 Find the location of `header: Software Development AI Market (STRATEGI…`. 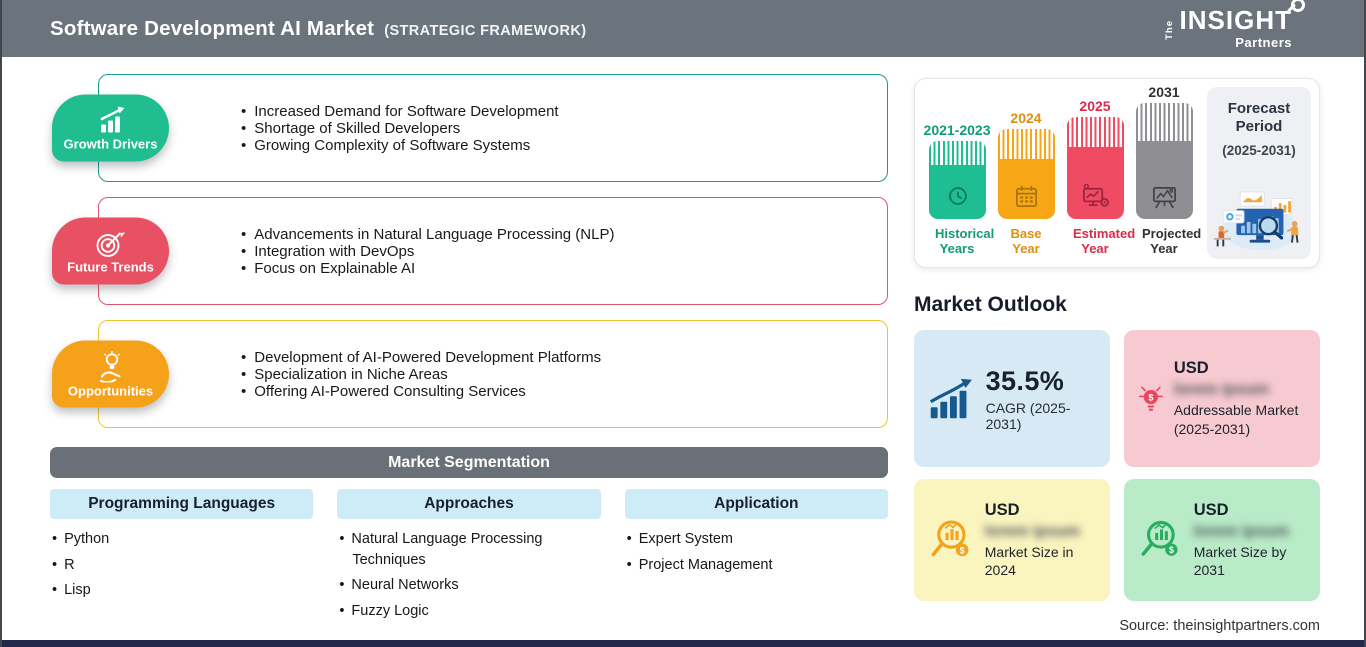

header: Software Development AI Market (STRATEGI… is located at coordinates (683, 28).